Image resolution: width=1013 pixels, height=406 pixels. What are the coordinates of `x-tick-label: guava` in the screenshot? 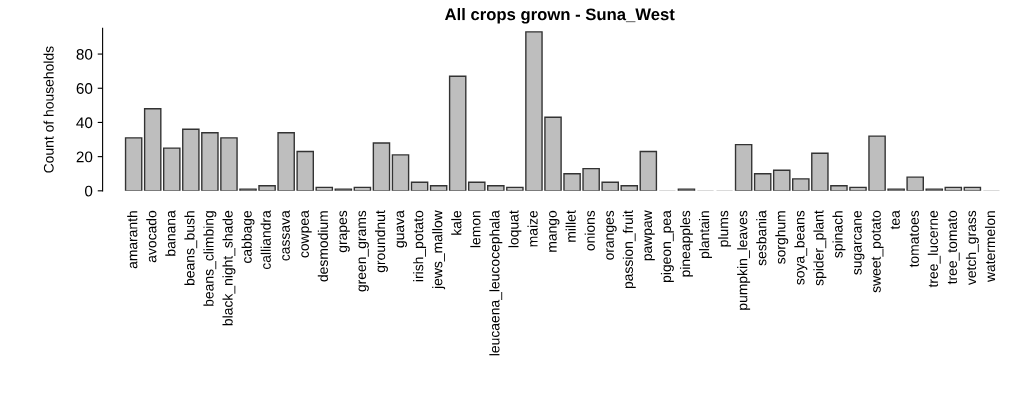 It's located at (401, 229).